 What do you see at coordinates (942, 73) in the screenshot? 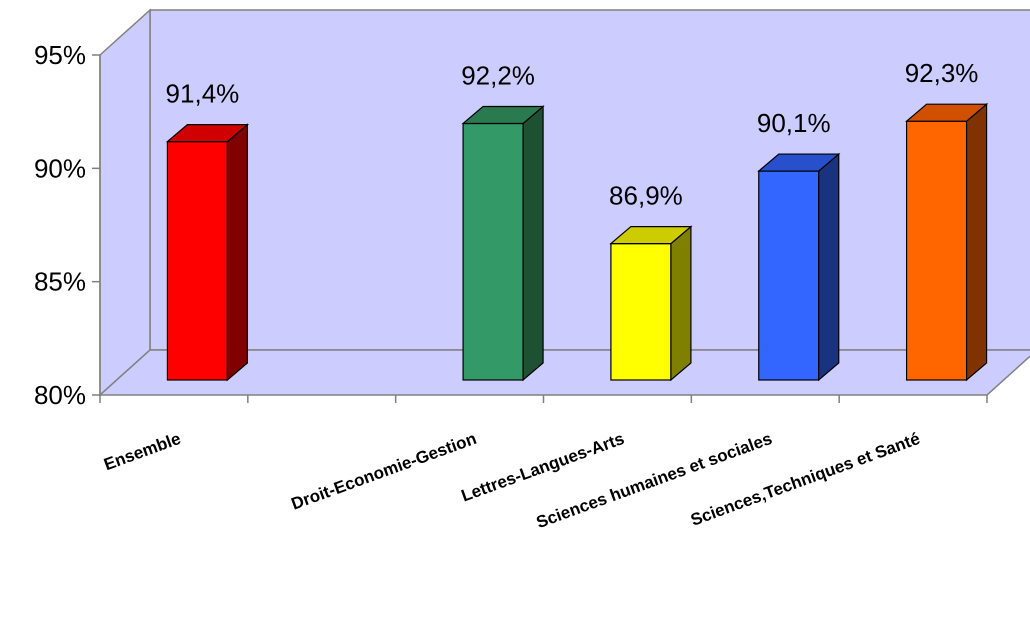
I see `data-label: 92,3%` at bounding box center [942, 73].